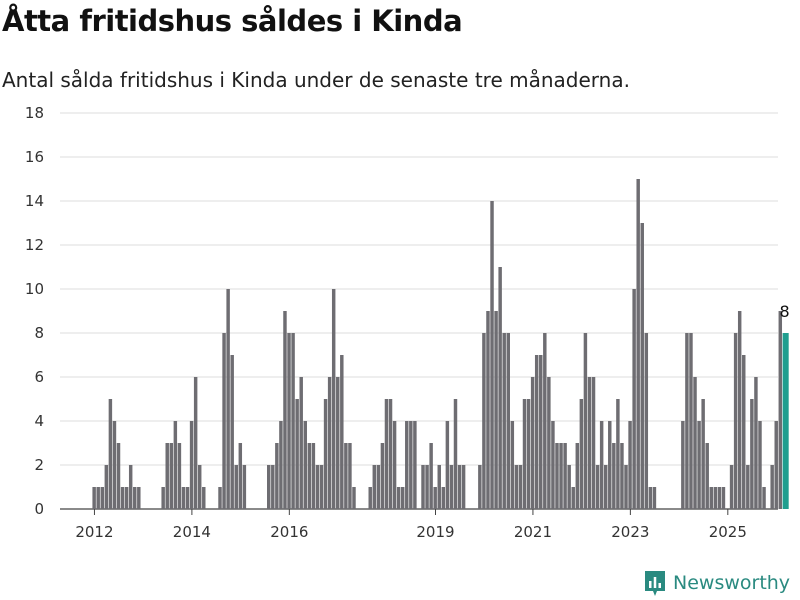 The width and height of the screenshot is (800, 600). I want to click on y-tick-label: 14, so click(34, 201).